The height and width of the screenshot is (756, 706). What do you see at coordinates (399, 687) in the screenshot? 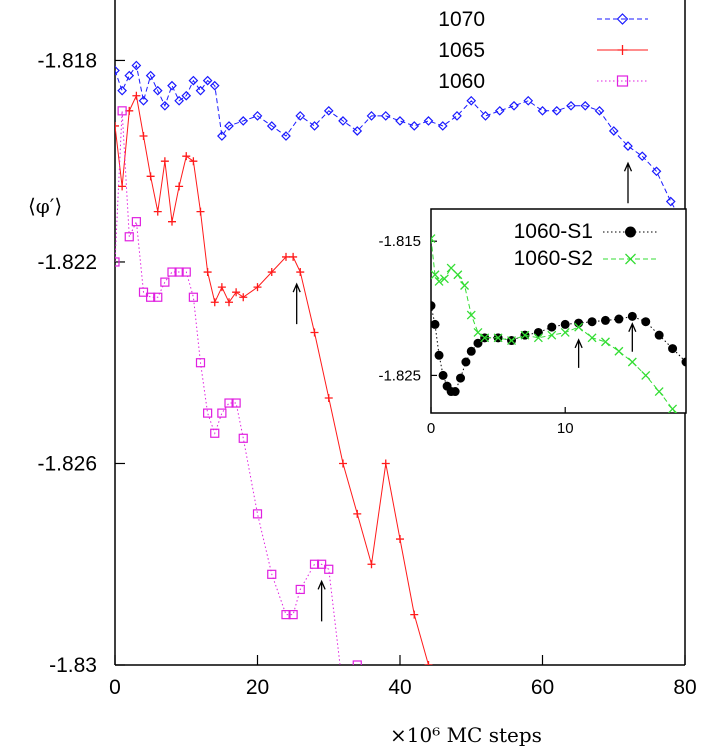
I see `x-tick-label: 40` at bounding box center [399, 687].